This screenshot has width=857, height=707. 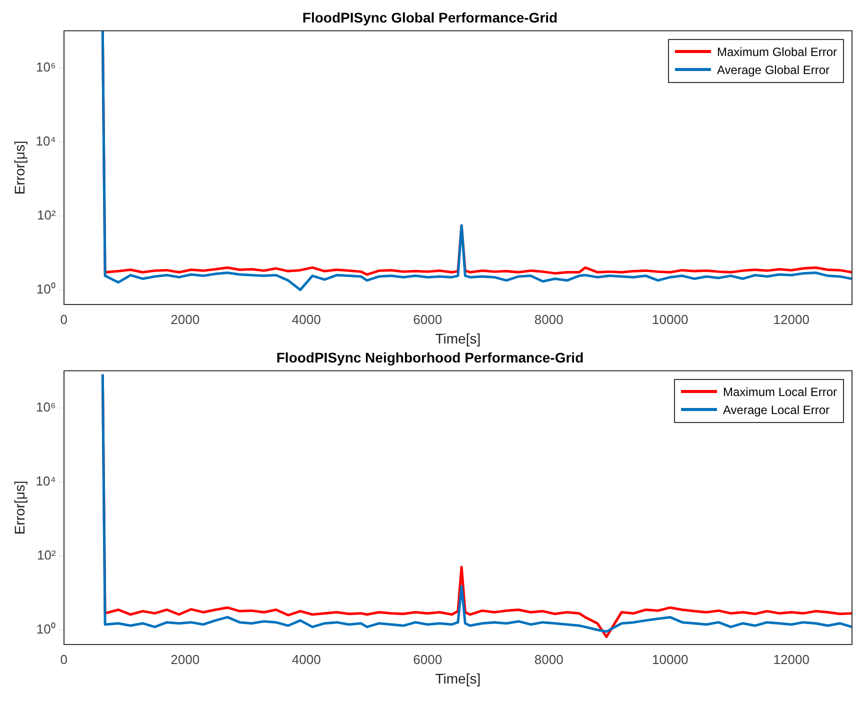 What do you see at coordinates (773, 70) in the screenshot?
I see `legend-label: Average Global Error` at bounding box center [773, 70].